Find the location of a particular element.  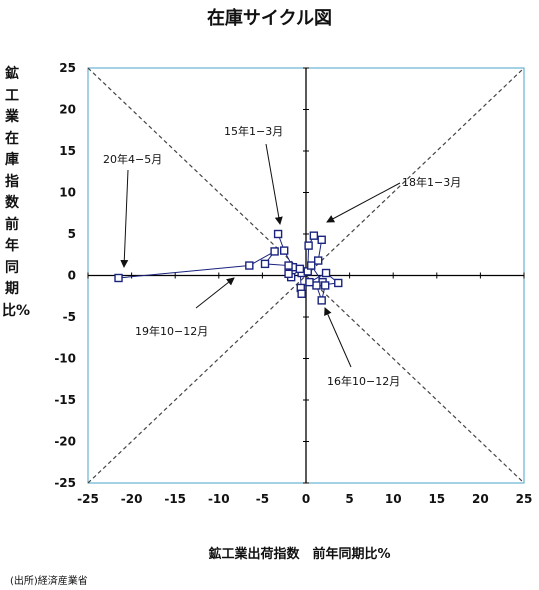

x-tick-label: -15 is located at coordinates (175, 499).